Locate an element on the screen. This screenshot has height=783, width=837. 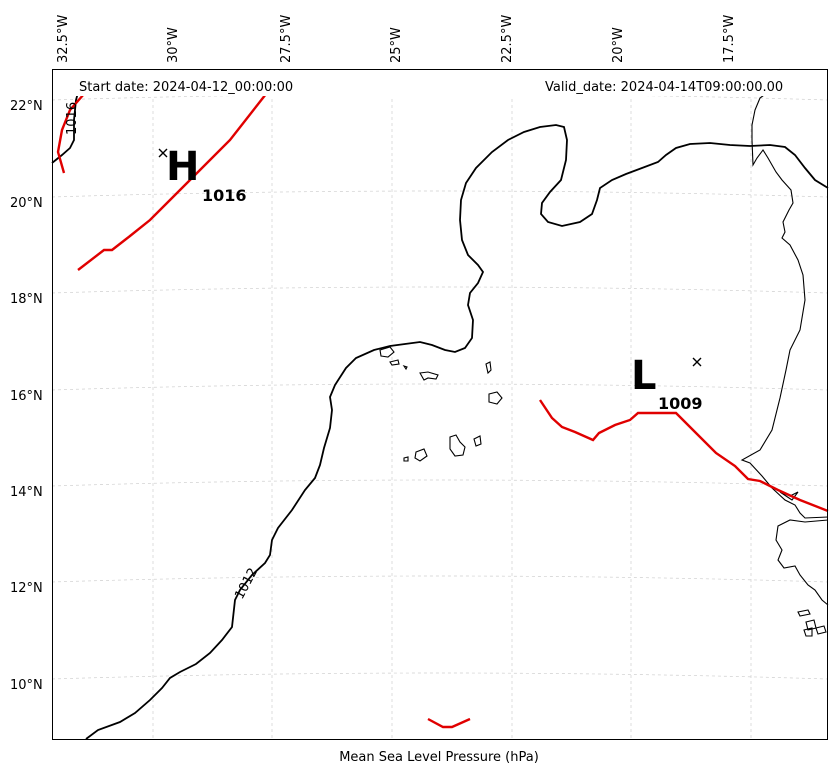
lat-label-14n: 14°N is located at coordinates (26, 492).